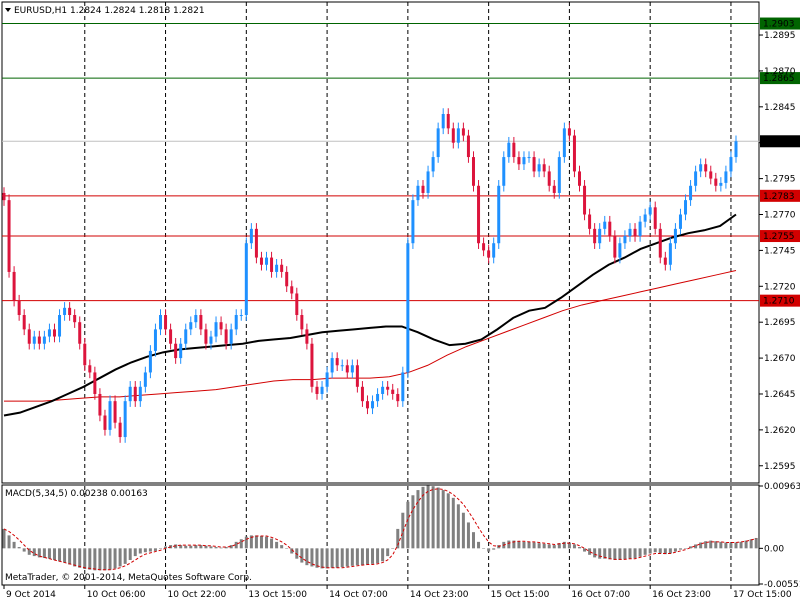 Image resolution: width=800 pixels, height=600 pixels. Describe the element at coordinates (774, 549) in the screenshot. I see `macd-tick-label: 0.00` at that location.